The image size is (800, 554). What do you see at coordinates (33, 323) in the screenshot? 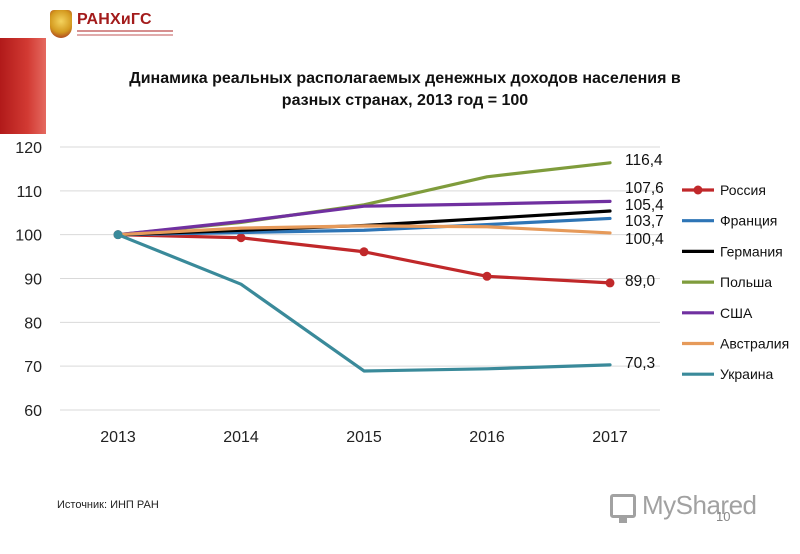
I see `y-tick-label: 80` at bounding box center [33, 323].